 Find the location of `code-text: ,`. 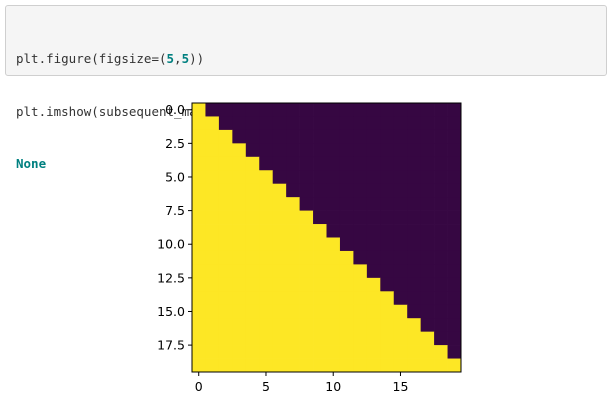

code-text: , is located at coordinates (178, 58).